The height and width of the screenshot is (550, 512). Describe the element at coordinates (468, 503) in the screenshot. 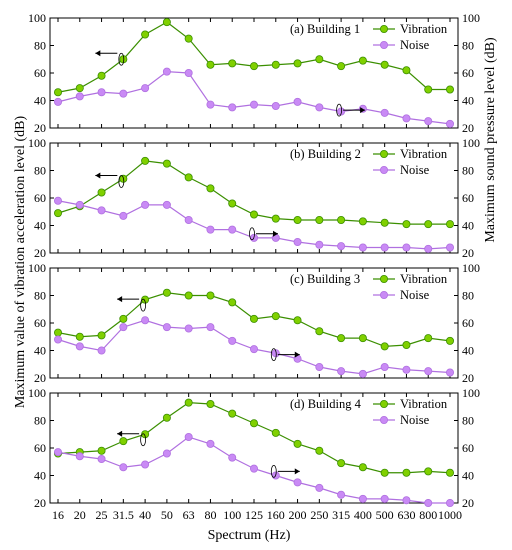

I see `y-tick-label-right: 20` at that location.